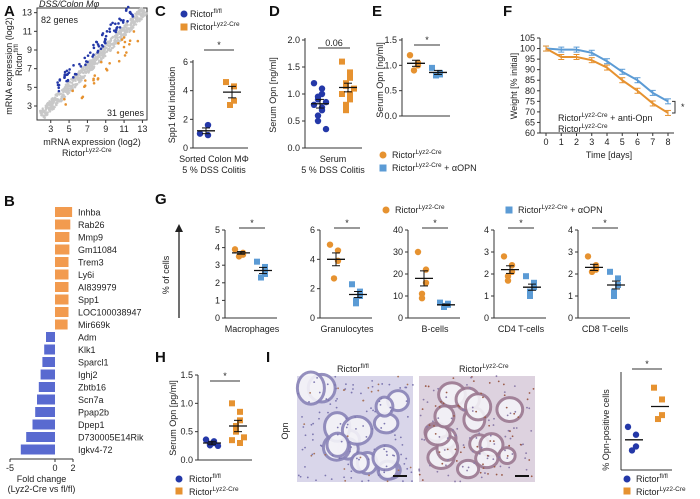 This screenshot has width=700, height=499. What do you see at coordinates (142, 129) in the screenshot?
I see `x-tick-label: 13` at bounding box center [142, 129].